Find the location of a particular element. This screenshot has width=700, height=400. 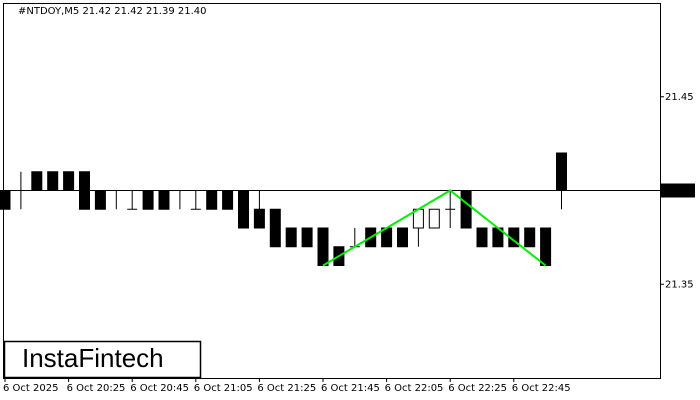

y-tick-label: 21.35 is located at coordinates (679, 284).